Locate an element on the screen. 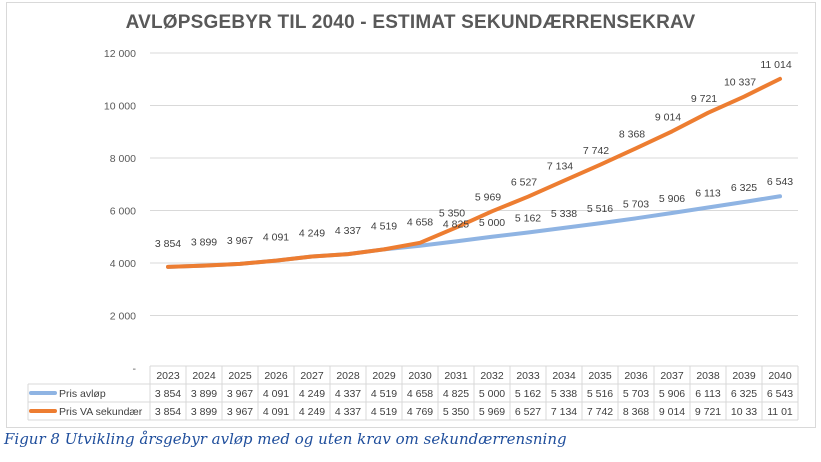 The image size is (821, 462). table-cell: 5 516 is located at coordinates (600, 394).